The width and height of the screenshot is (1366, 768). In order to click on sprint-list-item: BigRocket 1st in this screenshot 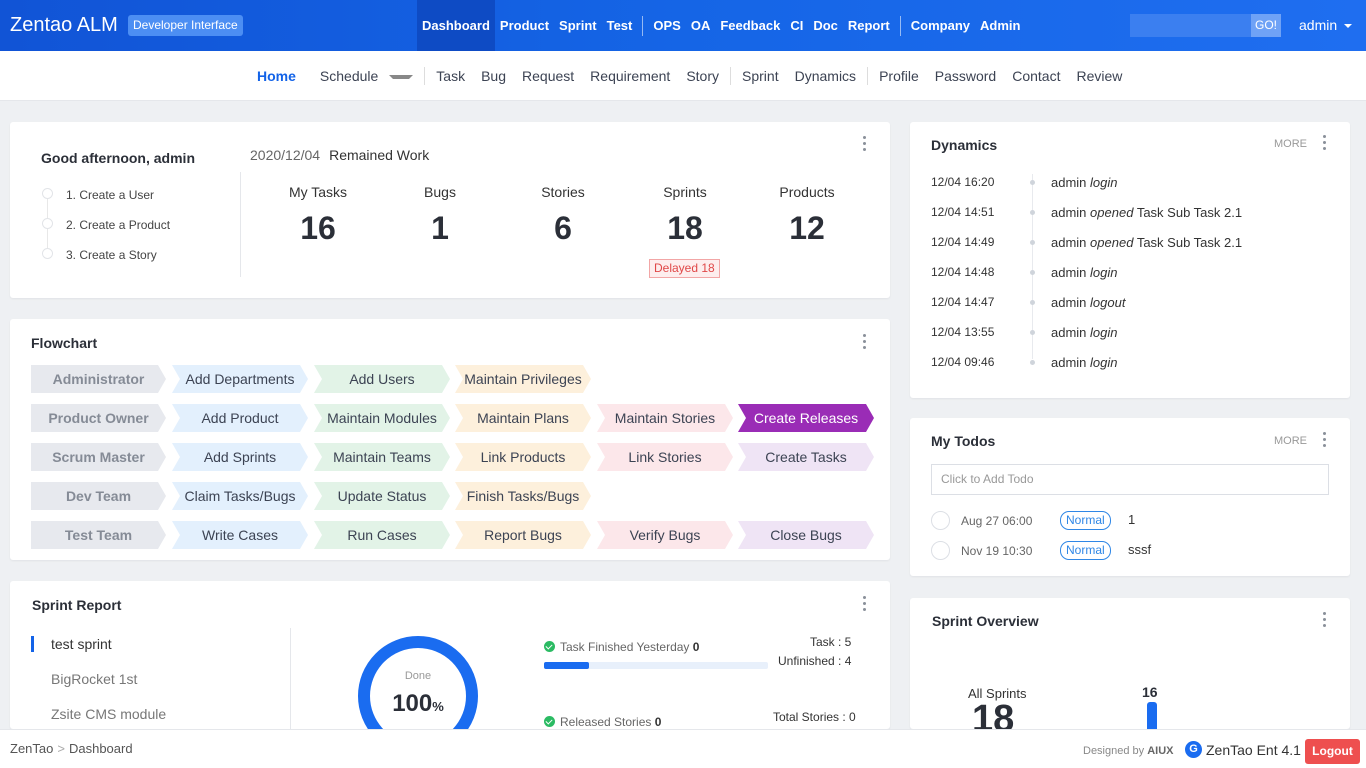, I will do `click(94, 679)`.